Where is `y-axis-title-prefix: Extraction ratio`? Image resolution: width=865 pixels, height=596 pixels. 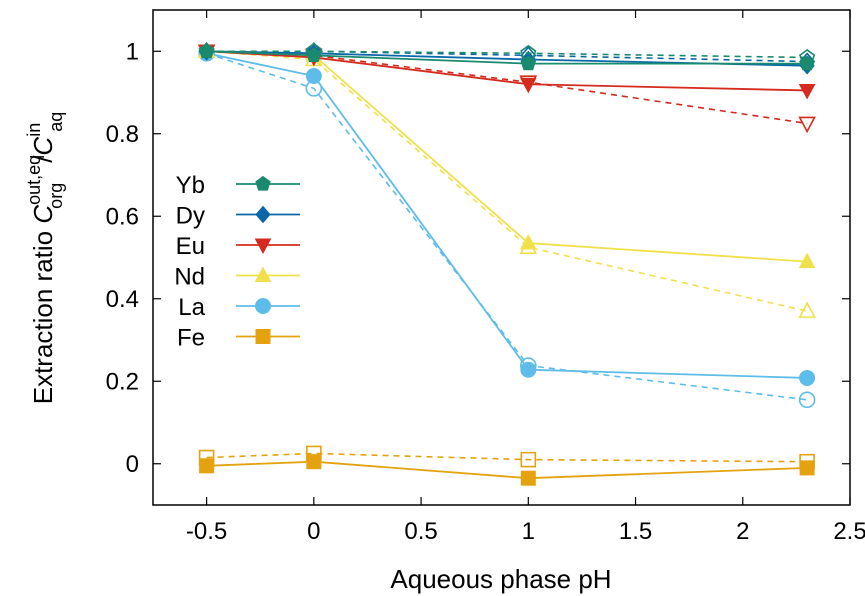 y-axis-title-prefix: Extraction ratio is located at coordinates (43, 314).